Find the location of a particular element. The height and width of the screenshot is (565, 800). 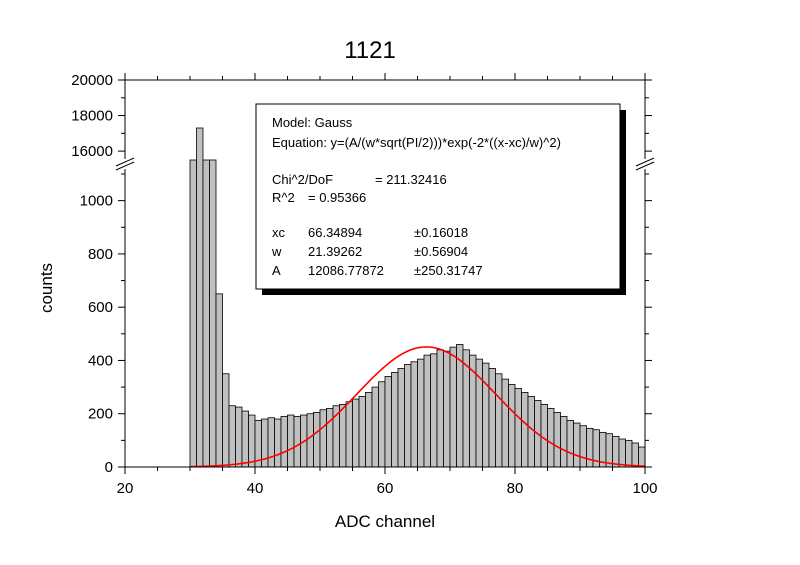

gaussian-fit-curve is located at coordinates (417, 407).